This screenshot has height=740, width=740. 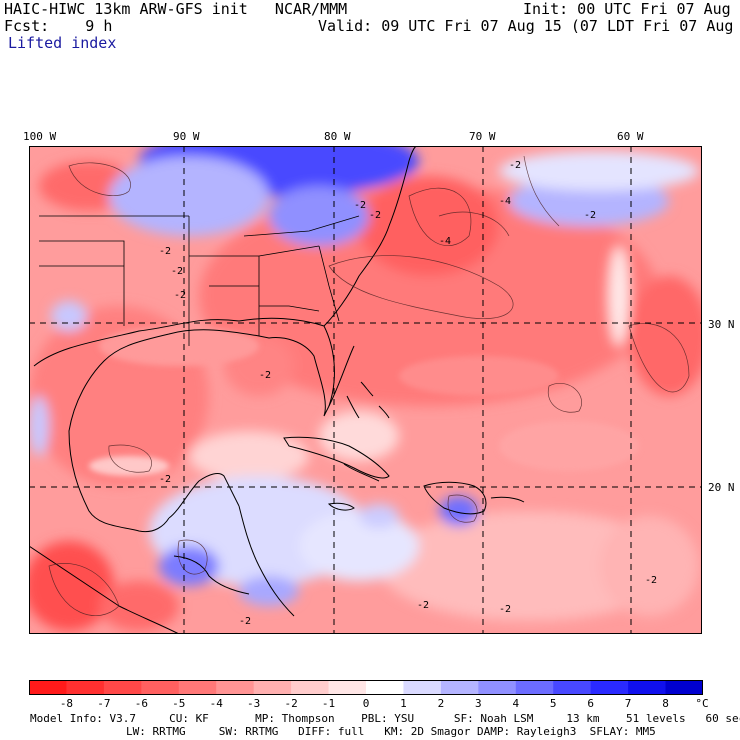 I want to click on color-scale-label: 1, so click(x=403, y=703).